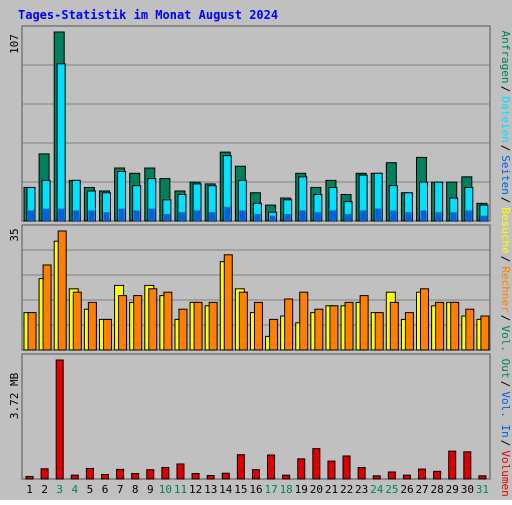  I want to click on x-tick-label: 11, so click(180, 489).